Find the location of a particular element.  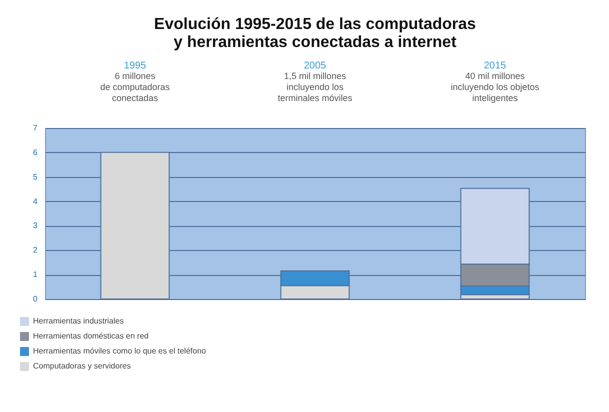

y-tick-label: 3 is located at coordinates (35, 225).